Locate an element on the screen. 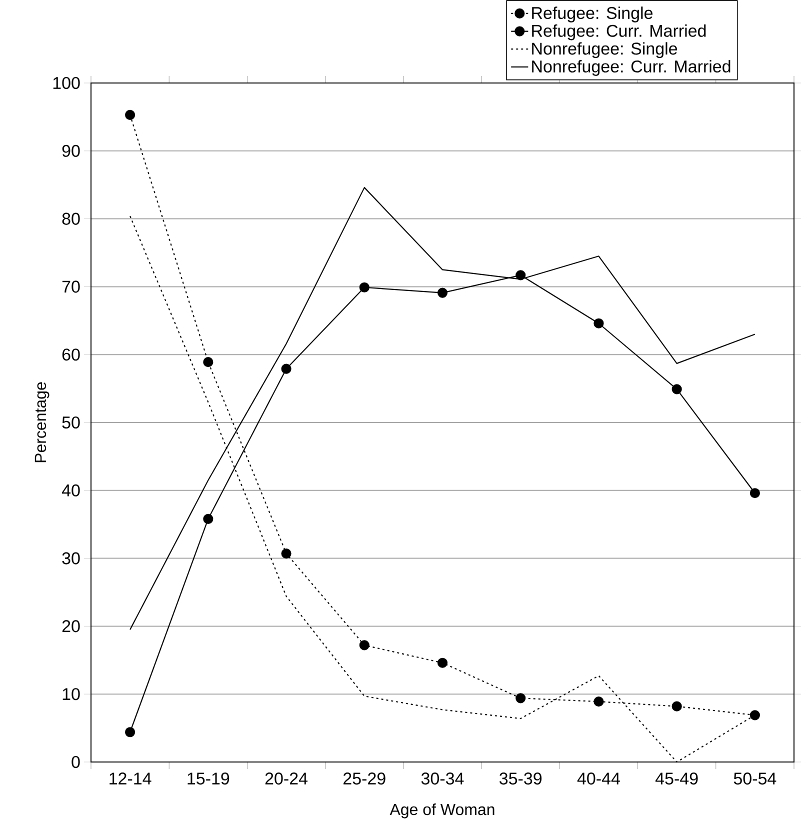 This screenshot has height=838, width=801. x-tick-label: 50-54 is located at coordinates (755, 778).